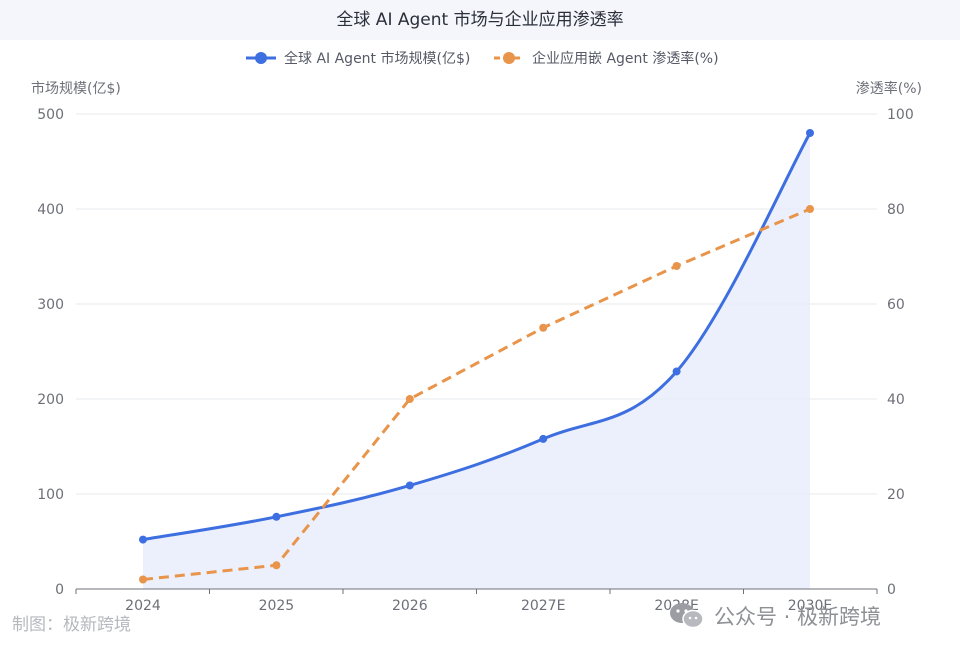 Image resolution: width=960 pixels, height=655 pixels. What do you see at coordinates (810, 606) in the screenshot?
I see `x-tick-label: 2030E` at bounding box center [810, 606].